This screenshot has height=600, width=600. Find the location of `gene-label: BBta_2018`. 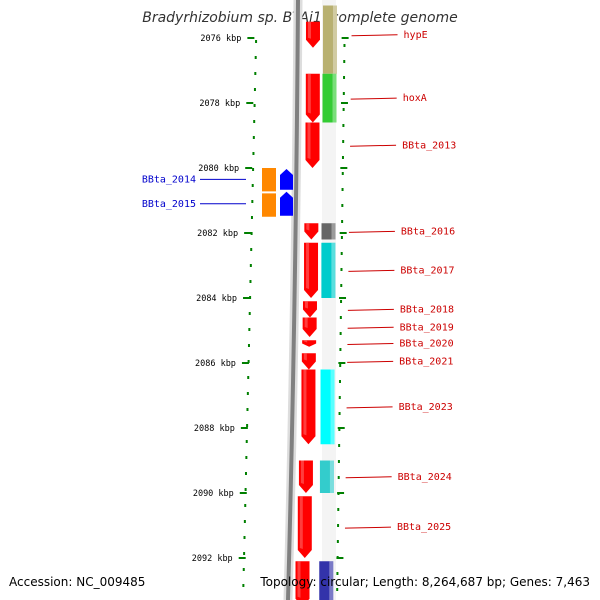

gene-label: BBta_2018 is located at coordinates (427, 309).